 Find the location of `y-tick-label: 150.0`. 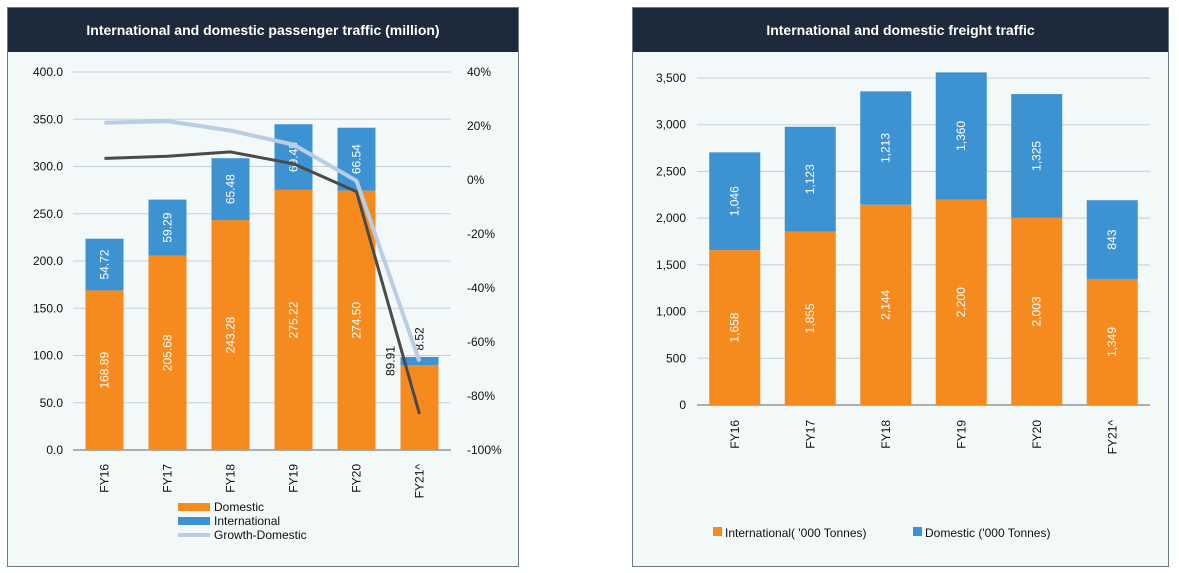

y-tick-label: 150.0 is located at coordinates (48, 308).